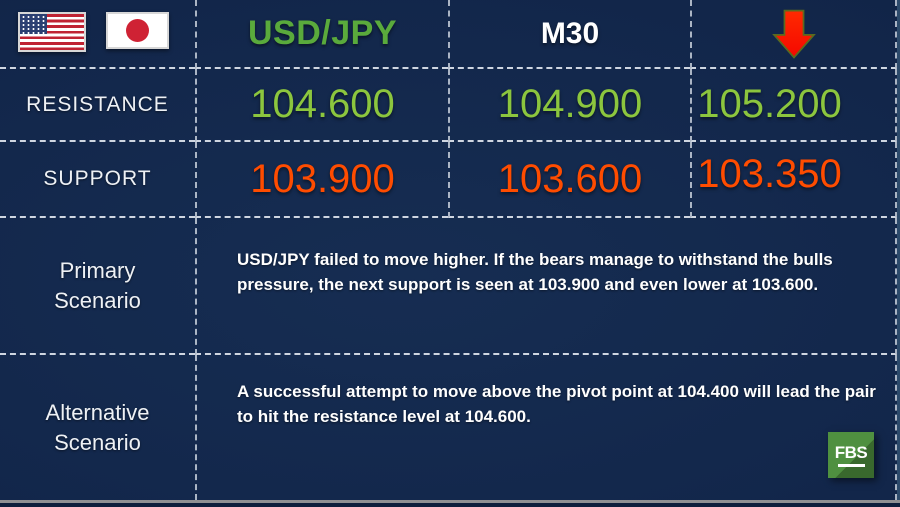 The width and height of the screenshot is (900, 507). What do you see at coordinates (898, 250) in the screenshot?
I see `slide-right-edge` at bounding box center [898, 250].